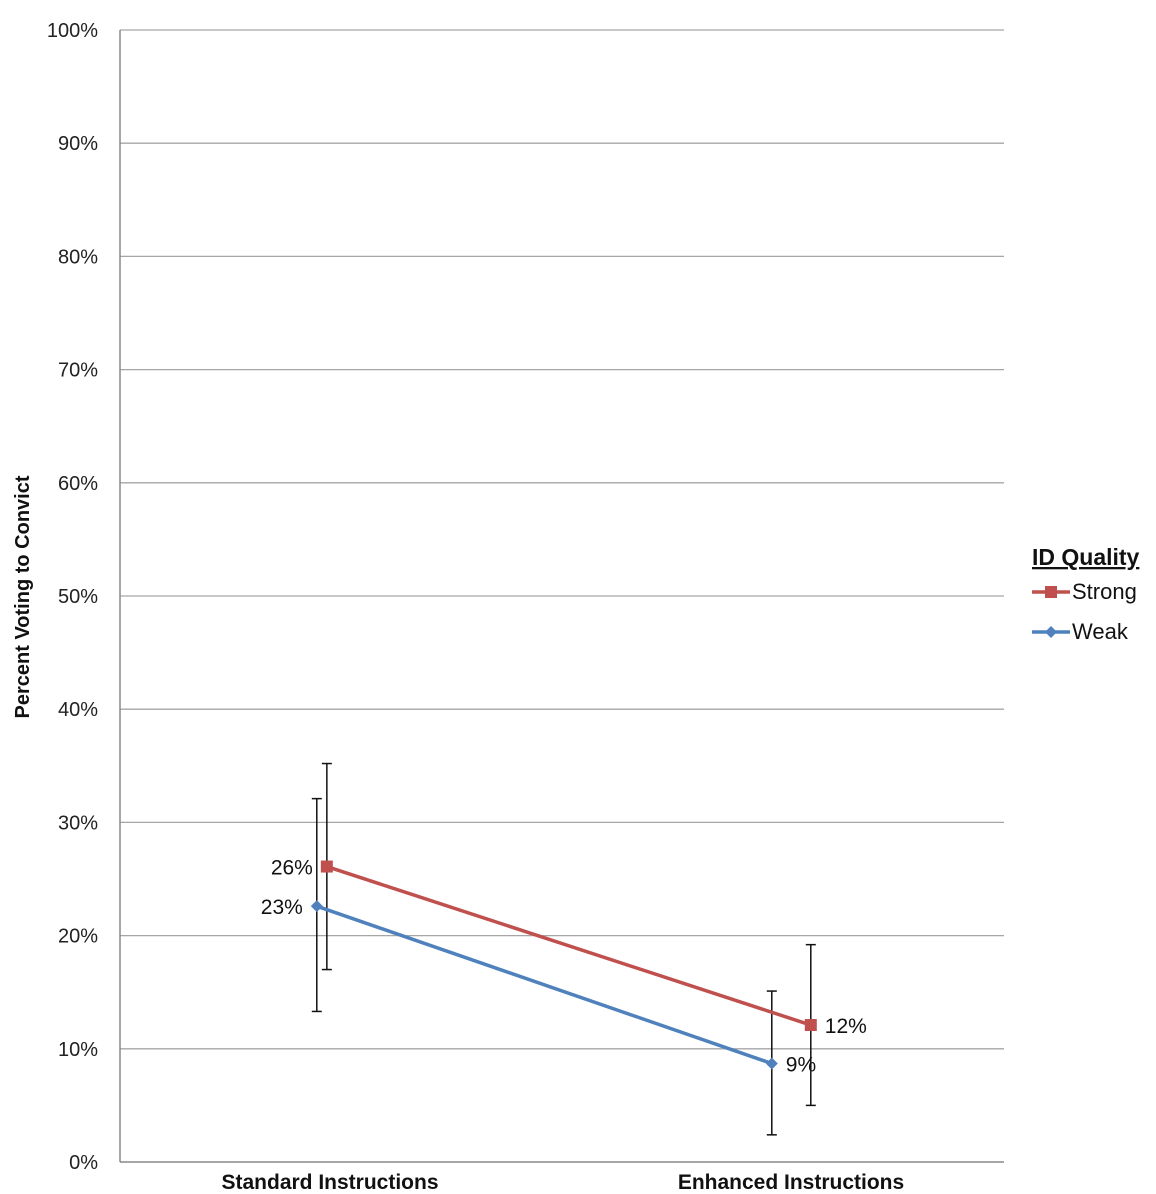  I want to click on legend-label-weak: Weak, so click(1100, 631).